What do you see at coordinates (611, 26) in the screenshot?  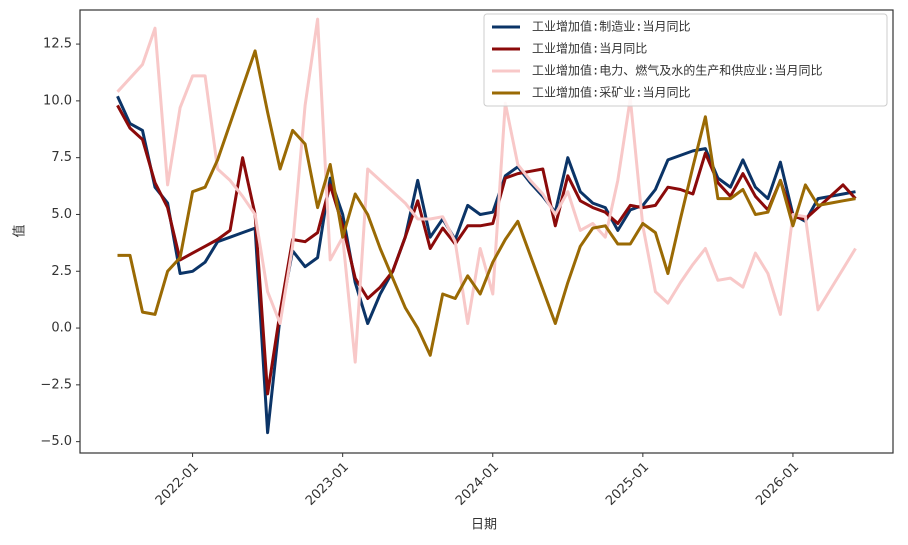 I see `legend-label: 工业增加值:制造业:当月同比` at bounding box center [611, 26].